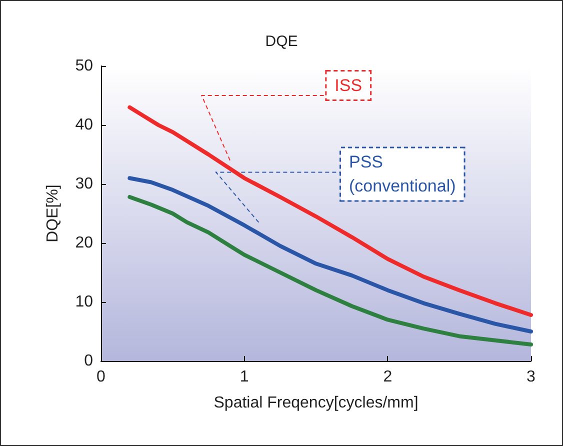  I want to click on x-tick-label: 0, so click(101, 377).